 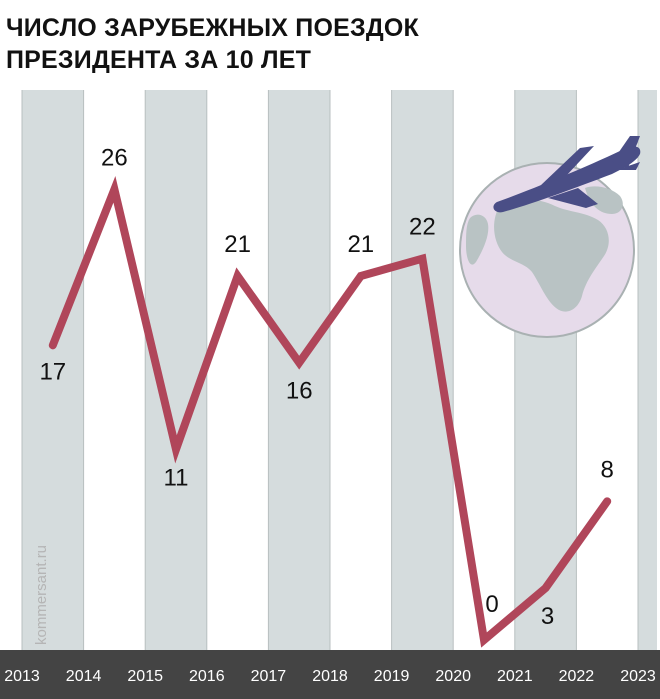 I want to click on x-tick-2017: 2017, so click(x=269, y=676).